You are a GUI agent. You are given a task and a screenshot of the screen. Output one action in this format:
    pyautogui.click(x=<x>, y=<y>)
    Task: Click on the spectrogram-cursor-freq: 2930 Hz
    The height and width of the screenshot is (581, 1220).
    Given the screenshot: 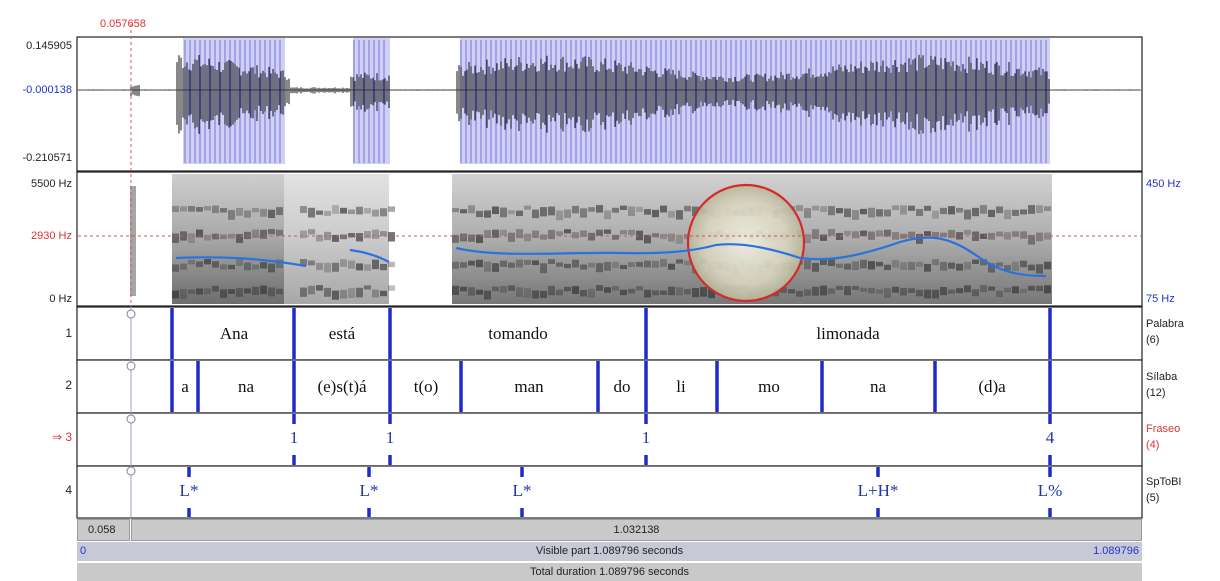 What is the action you would take?
    pyautogui.click(x=51, y=236)
    